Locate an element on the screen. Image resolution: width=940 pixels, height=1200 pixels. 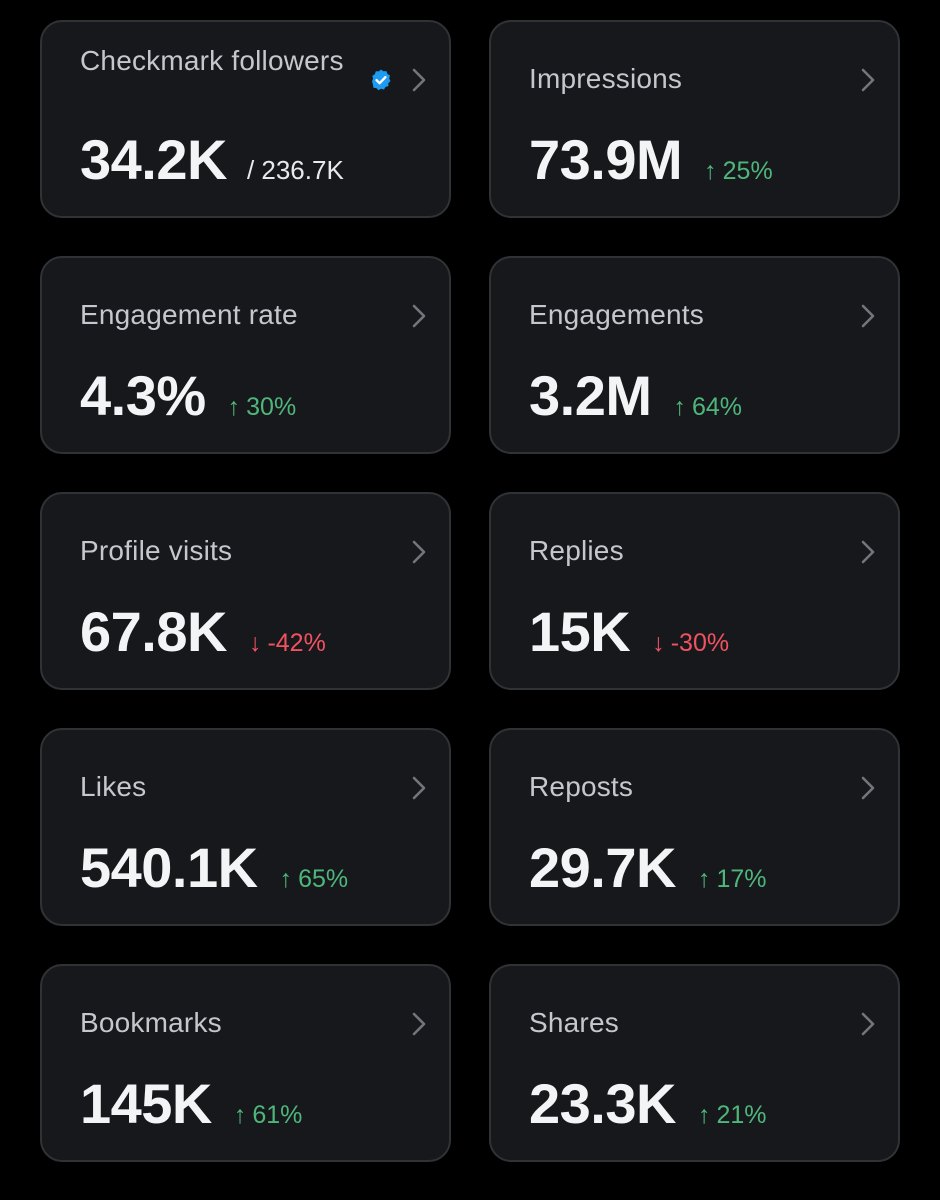
metric-value: 34.2K is located at coordinates (153, 159).